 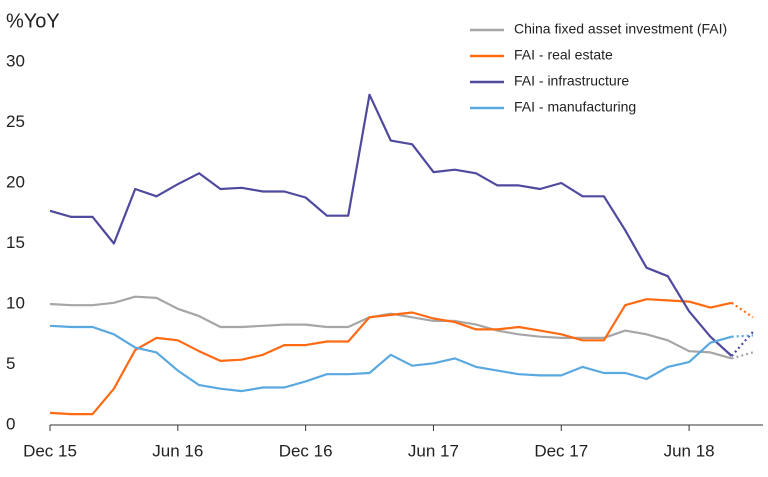 What do you see at coordinates (15, 121) in the screenshot?
I see `y-tick-label: 25` at bounding box center [15, 121].